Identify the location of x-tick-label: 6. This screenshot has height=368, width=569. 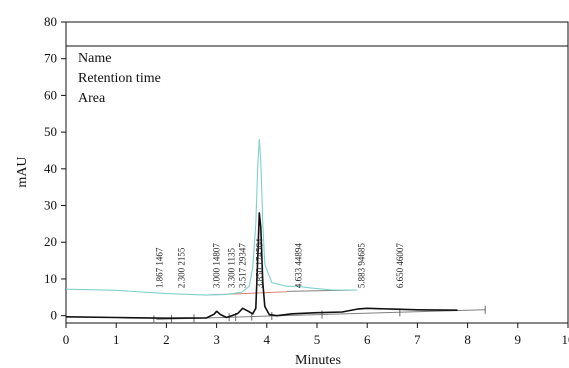
(367, 339).